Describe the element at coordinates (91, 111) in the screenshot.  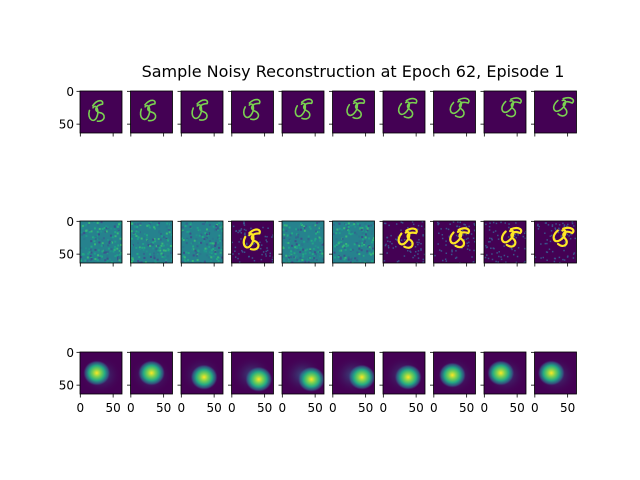
I see `image-panel: 0 50` at that location.